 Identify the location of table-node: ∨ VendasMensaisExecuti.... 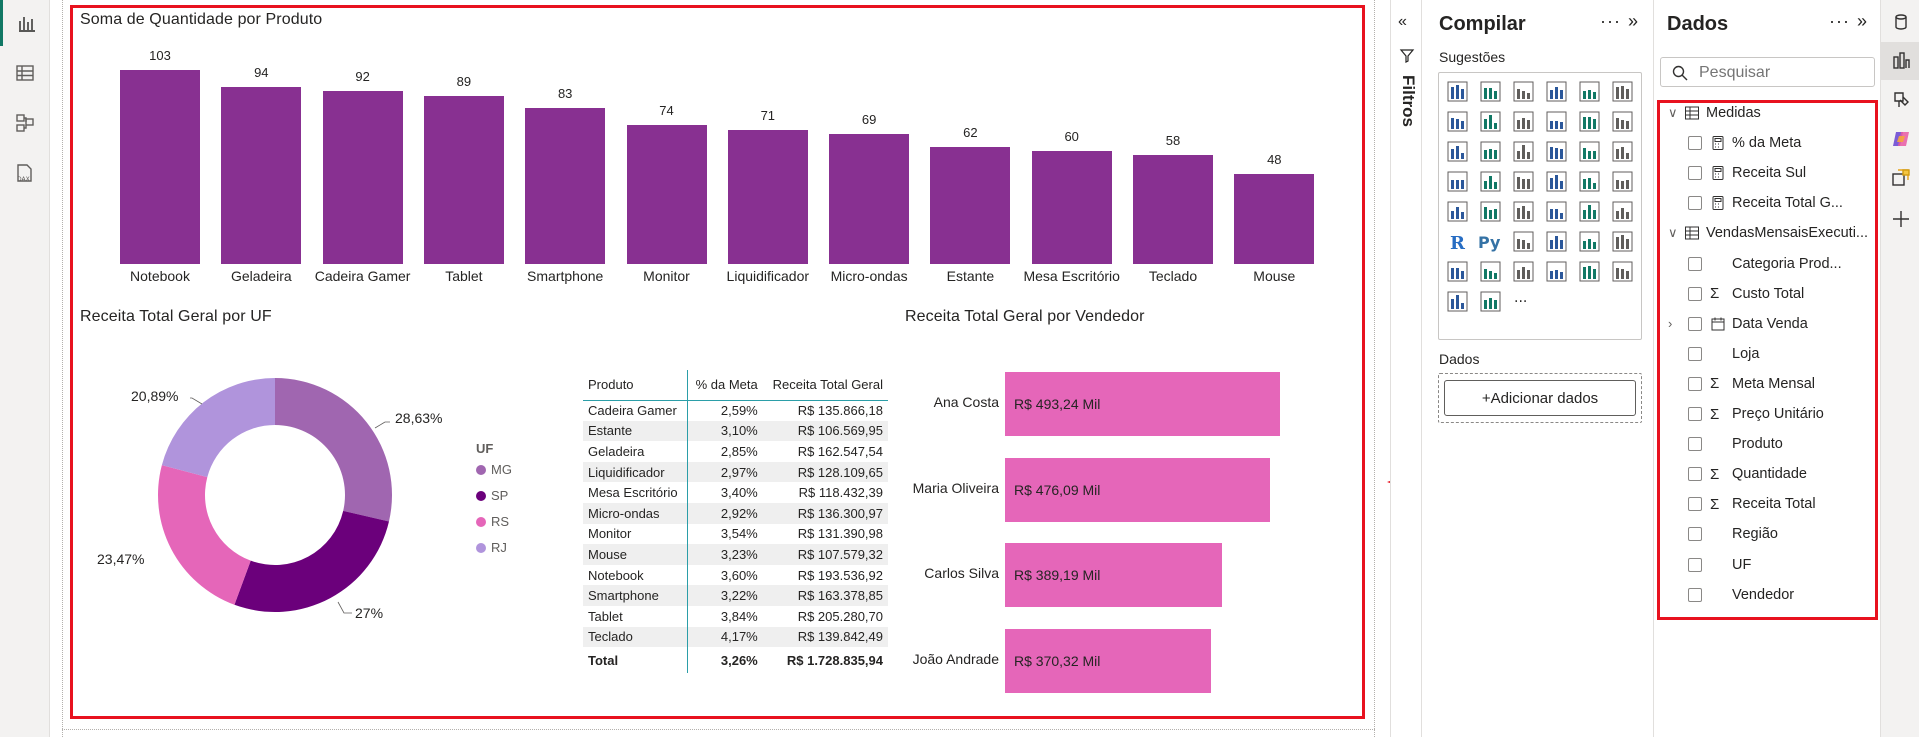
(1768, 233).